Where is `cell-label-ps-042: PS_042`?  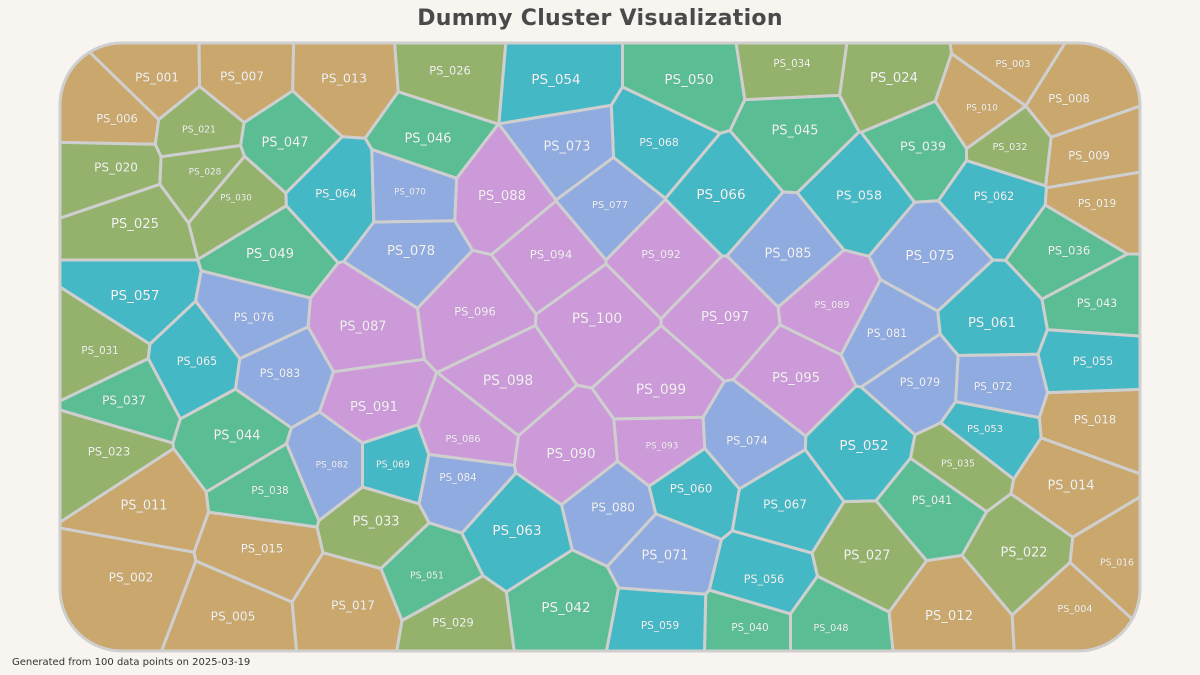 cell-label-ps-042: PS_042 is located at coordinates (565, 608).